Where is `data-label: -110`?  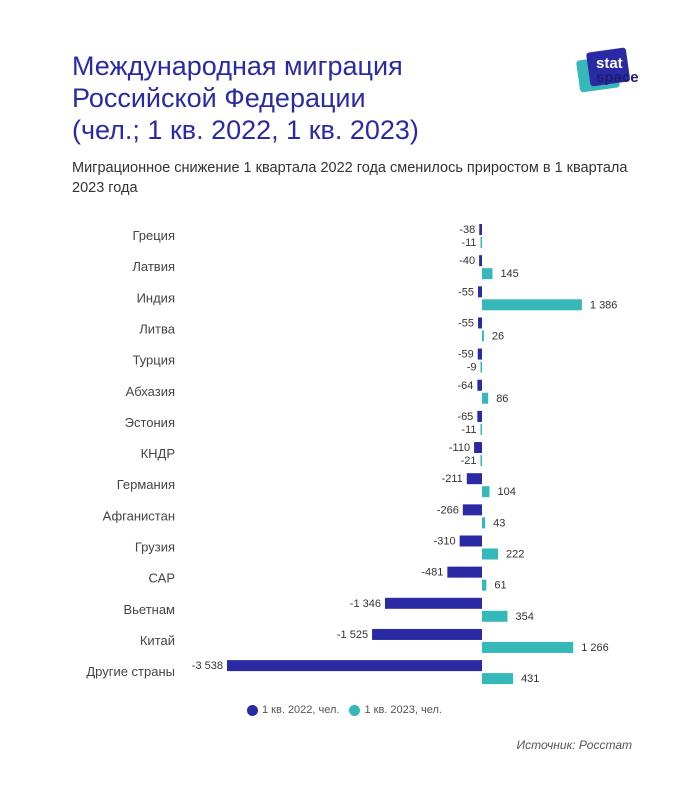
data-label: -110 is located at coordinates (459, 448).